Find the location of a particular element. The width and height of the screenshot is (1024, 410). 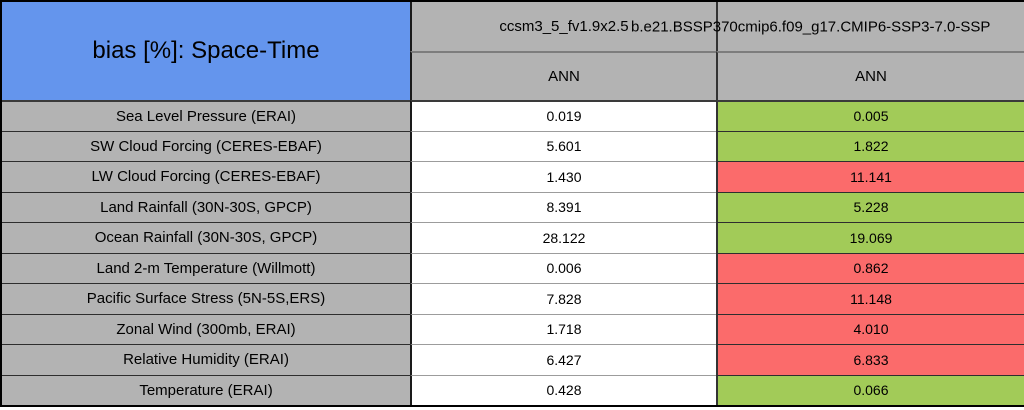

metric-label: Zonal Wind (300mb, ERAI) is located at coordinates (206, 329).